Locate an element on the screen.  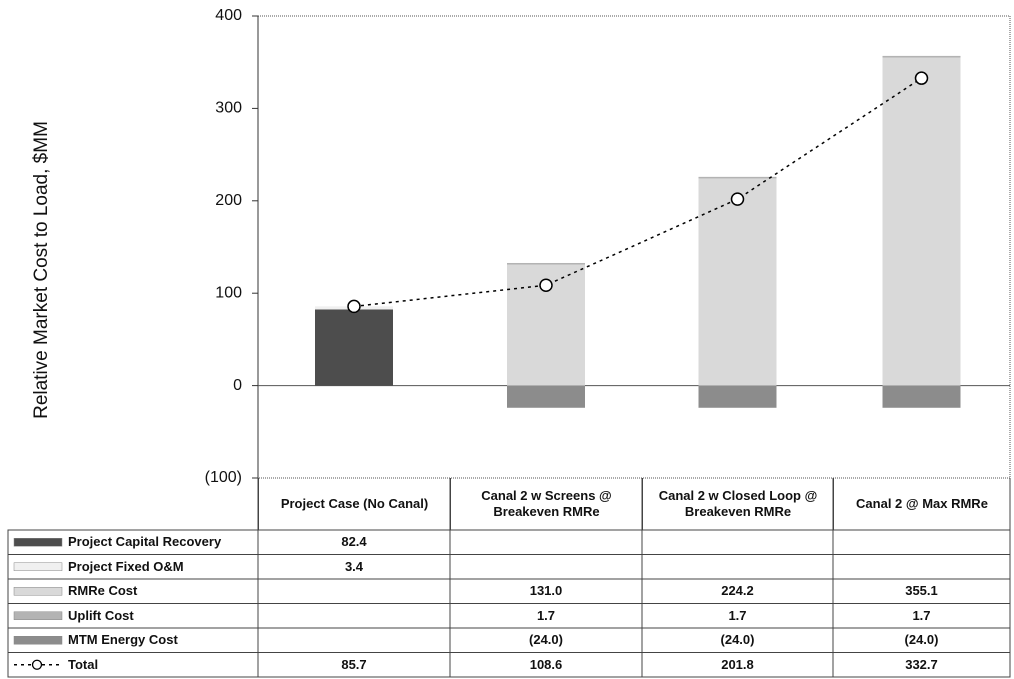
table-value: 131.0 is located at coordinates (546, 591).